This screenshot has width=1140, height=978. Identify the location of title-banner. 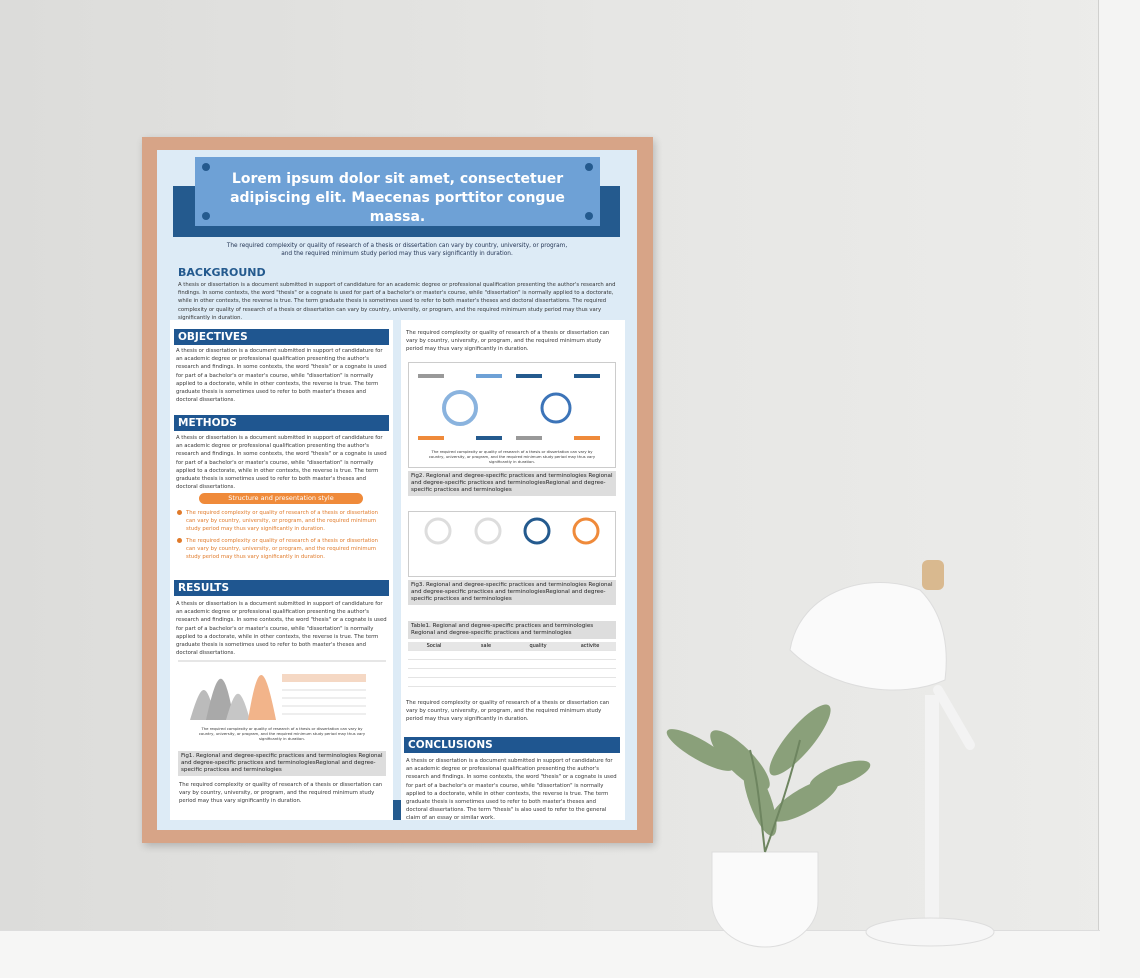
(397, 191).